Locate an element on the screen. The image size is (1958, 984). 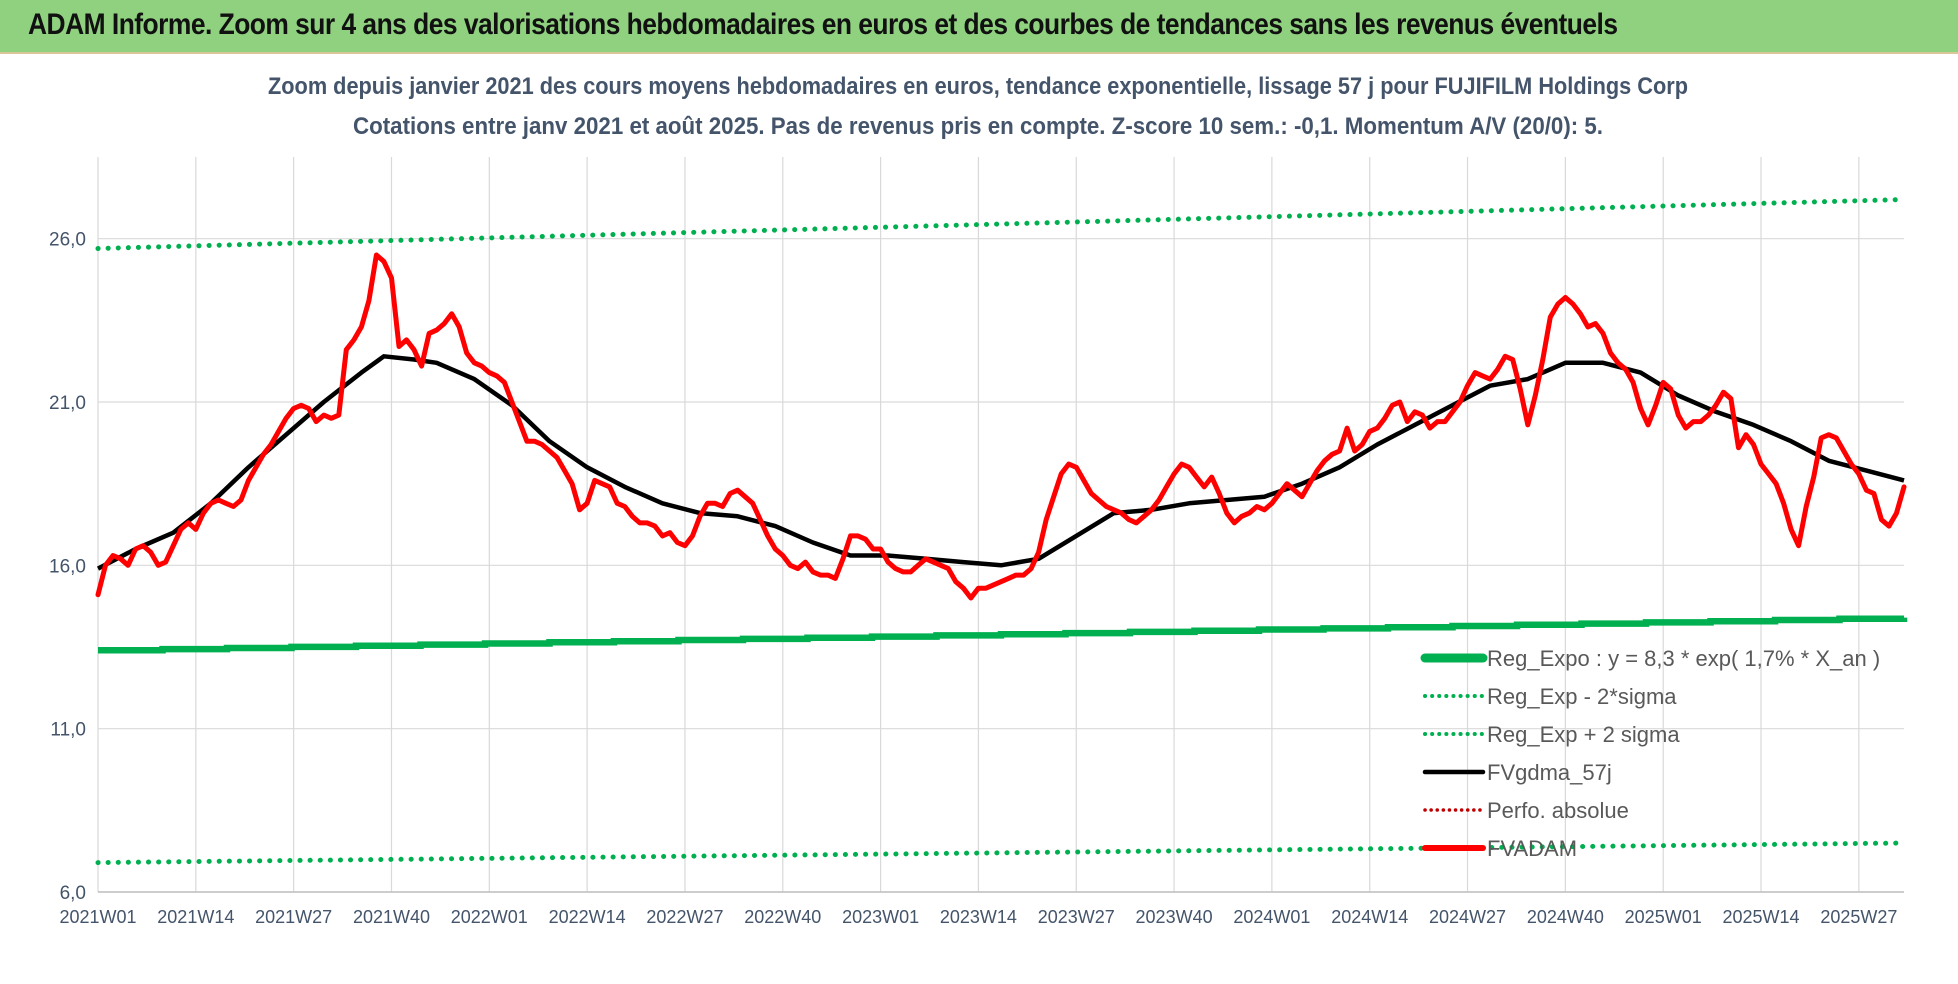
legend-entry: FVgdma_57j is located at coordinates (1549, 772).